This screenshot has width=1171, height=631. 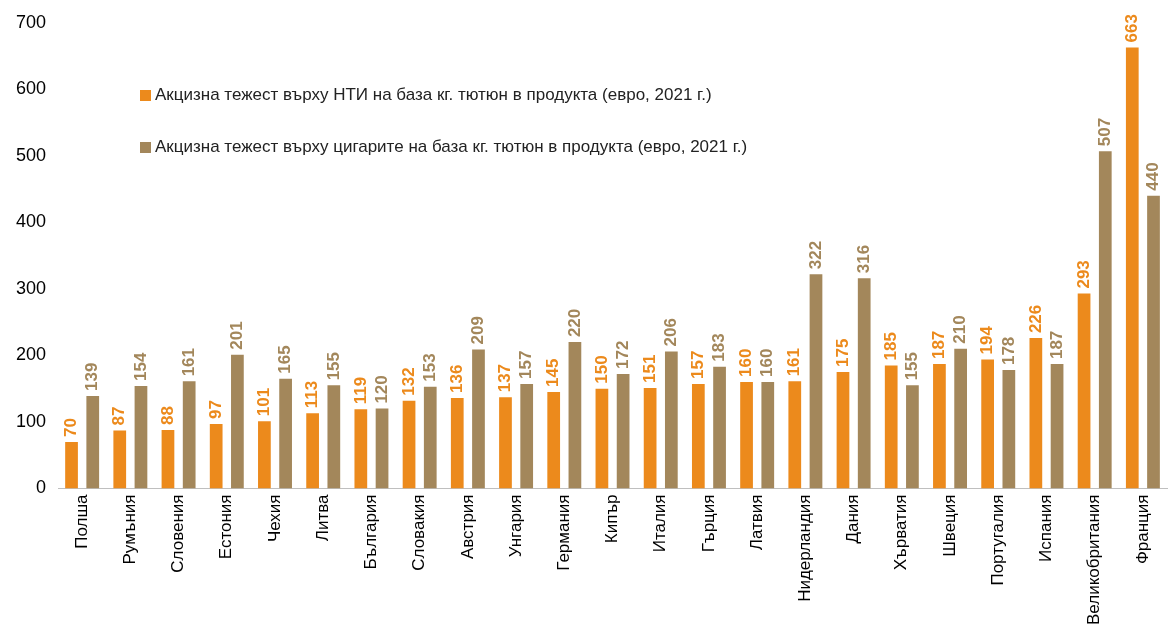 What do you see at coordinates (794, 362) in the screenshot?
I see `data-label: 161` at bounding box center [794, 362].